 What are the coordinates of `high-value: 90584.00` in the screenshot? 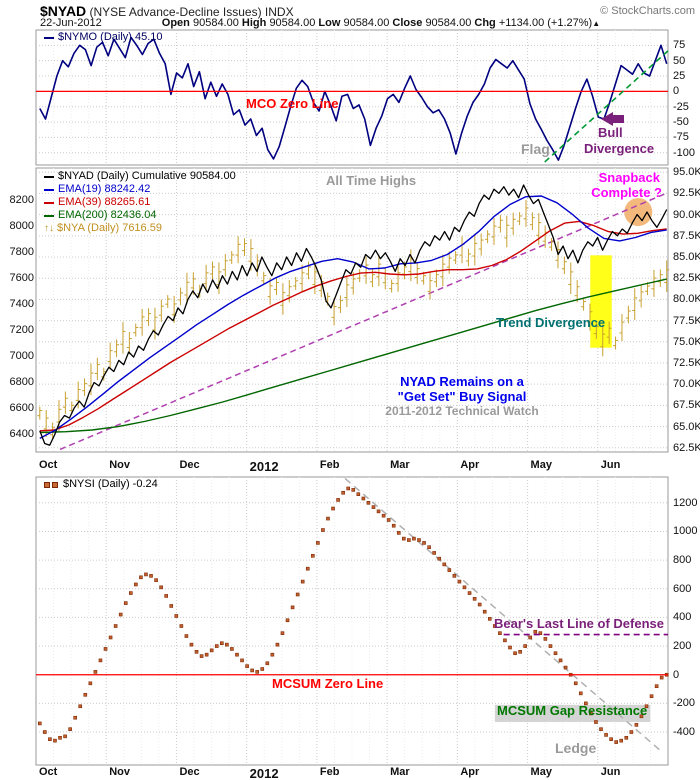 It's located at (292, 23).